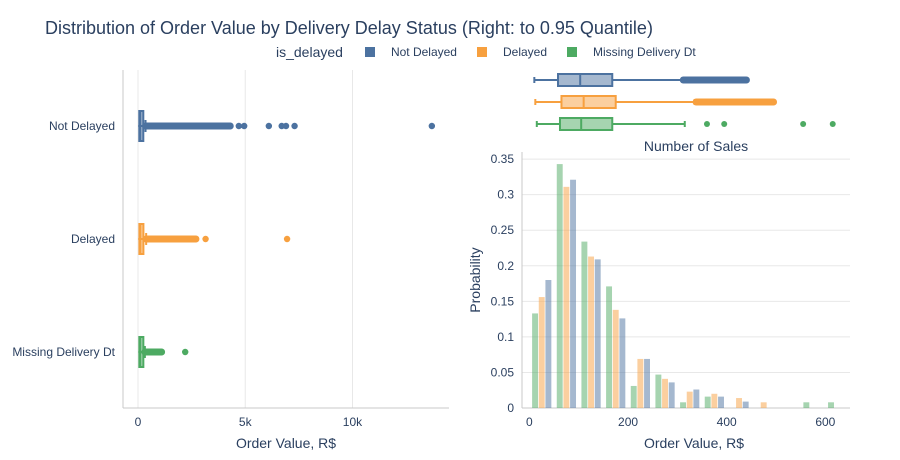 This screenshot has width=900, height=460. Describe the element at coordinates (696, 146) in the screenshot. I see `hist-title: Number of Sales` at that location.